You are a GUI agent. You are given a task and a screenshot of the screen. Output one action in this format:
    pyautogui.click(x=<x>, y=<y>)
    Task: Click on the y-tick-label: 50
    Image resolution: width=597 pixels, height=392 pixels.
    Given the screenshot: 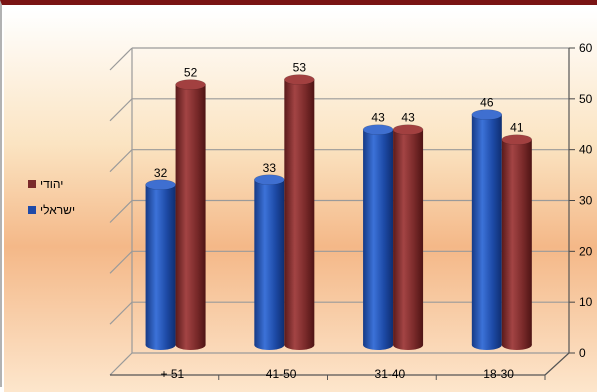 What is the action you would take?
    pyautogui.click(x=586, y=99)
    